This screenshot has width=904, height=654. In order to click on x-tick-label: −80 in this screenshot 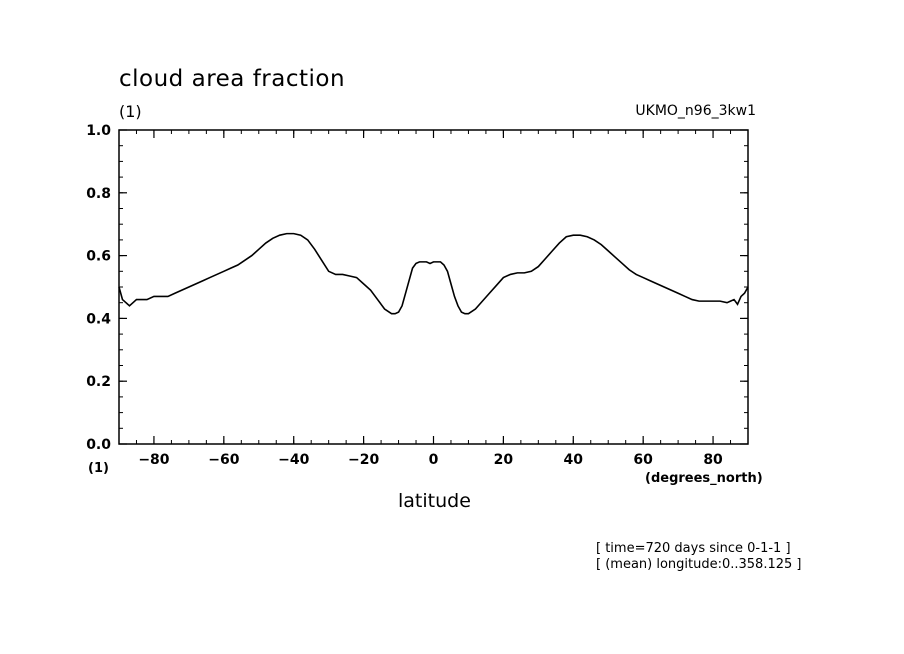, I will do `click(153, 460)`.